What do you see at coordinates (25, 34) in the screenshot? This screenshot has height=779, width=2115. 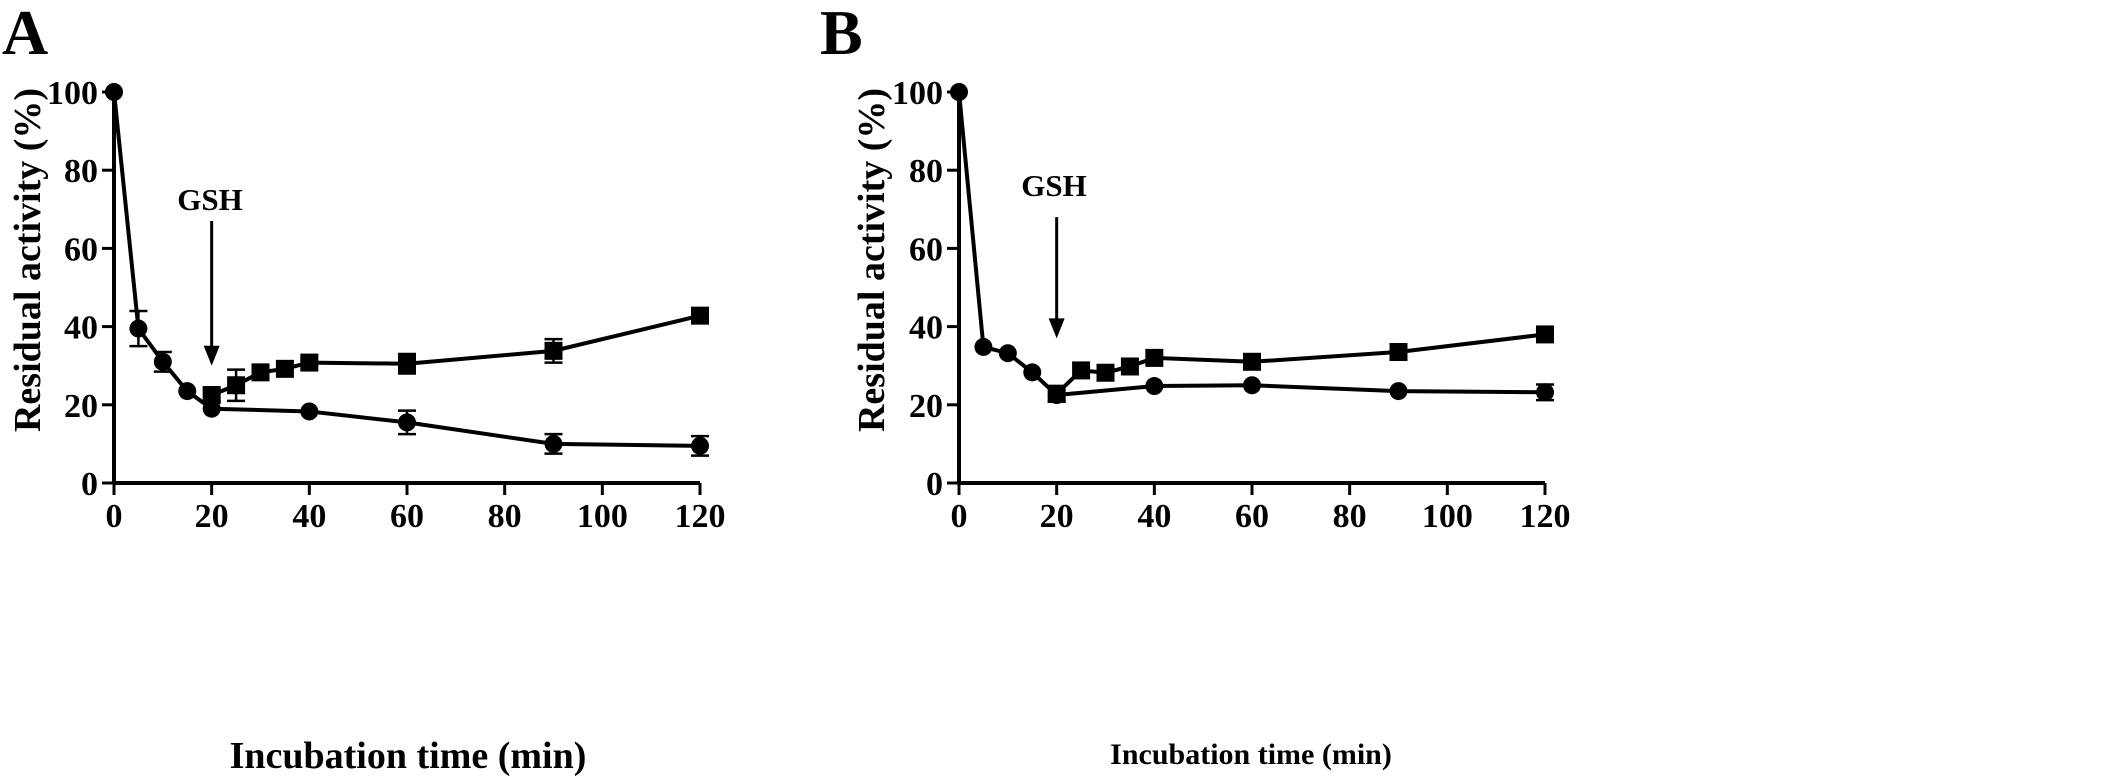 I see `panel-letter: A` at bounding box center [25, 34].